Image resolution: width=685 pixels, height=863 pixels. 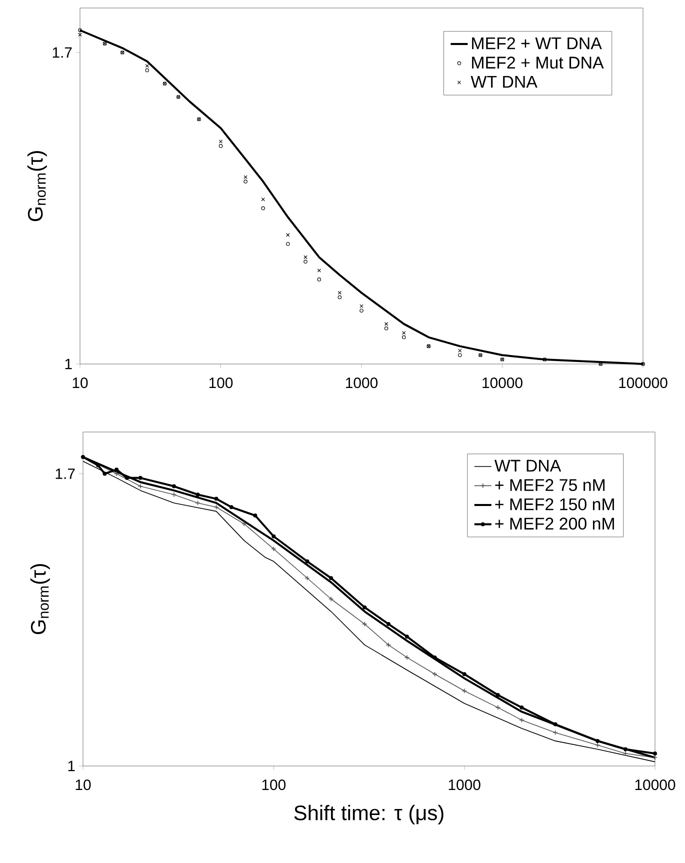 I want to click on legend-label: MEF2 + Mut DNA, so click(x=538, y=62).